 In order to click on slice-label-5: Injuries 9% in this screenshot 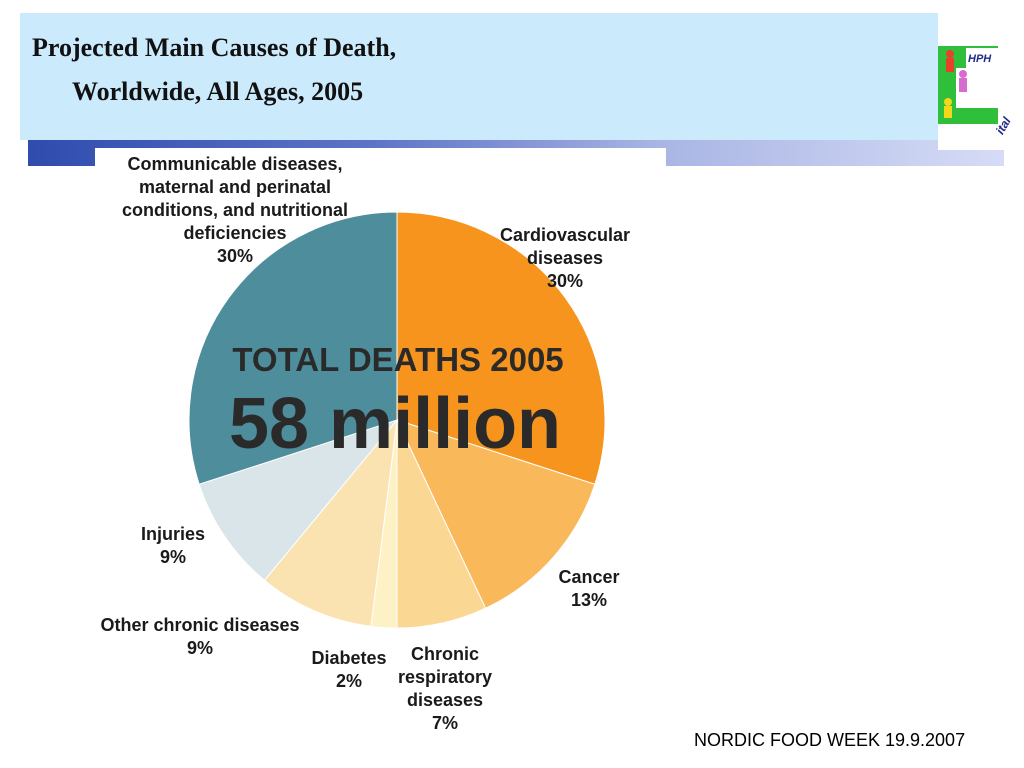, I will do `click(173, 545)`.